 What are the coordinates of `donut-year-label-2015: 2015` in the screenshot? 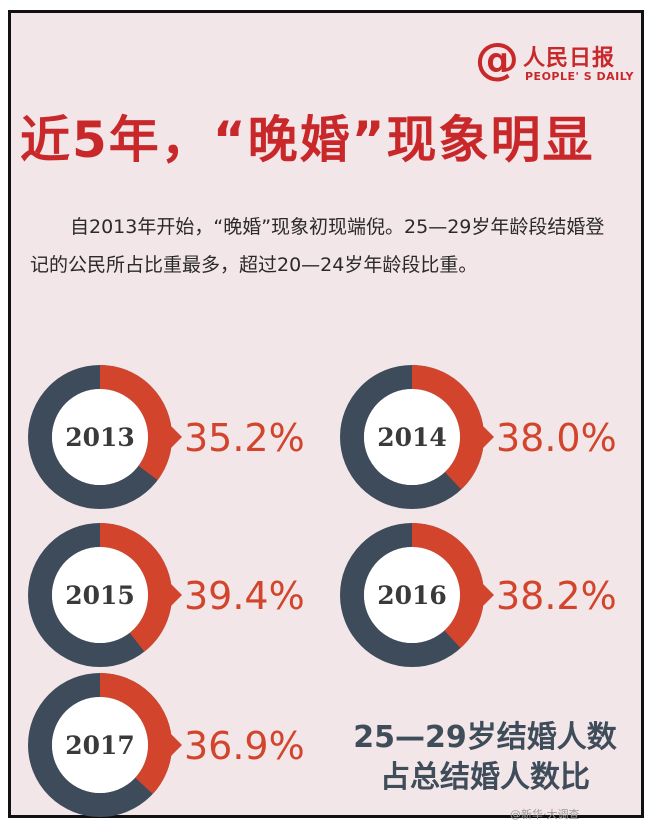 It's located at (100, 595).